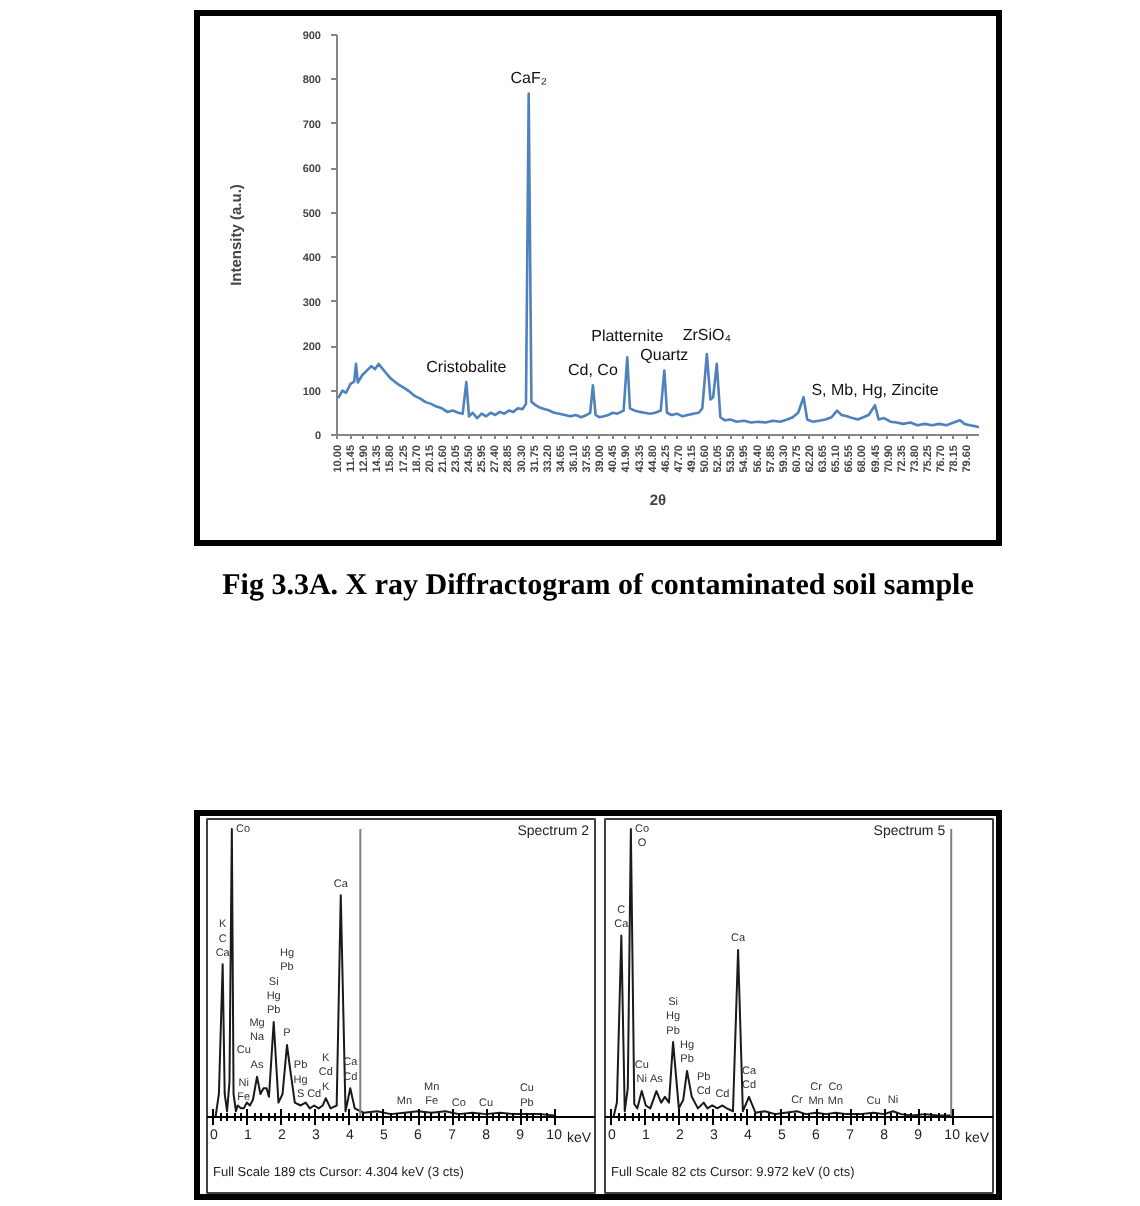  What do you see at coordinates (593, 369) in the screenshot?
I see `annotation: Cd, Co` at bounding box center [593, 369].